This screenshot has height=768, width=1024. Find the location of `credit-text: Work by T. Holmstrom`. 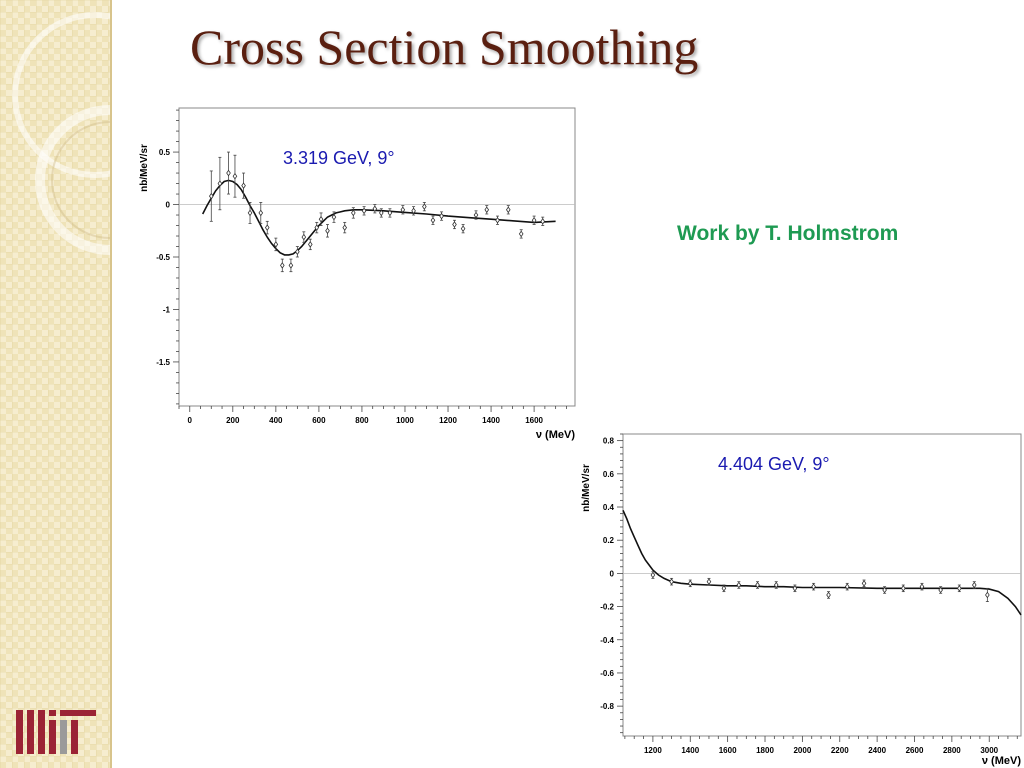

credit-text: Work by T. Holmstrom is located at coordinates (788, 233).